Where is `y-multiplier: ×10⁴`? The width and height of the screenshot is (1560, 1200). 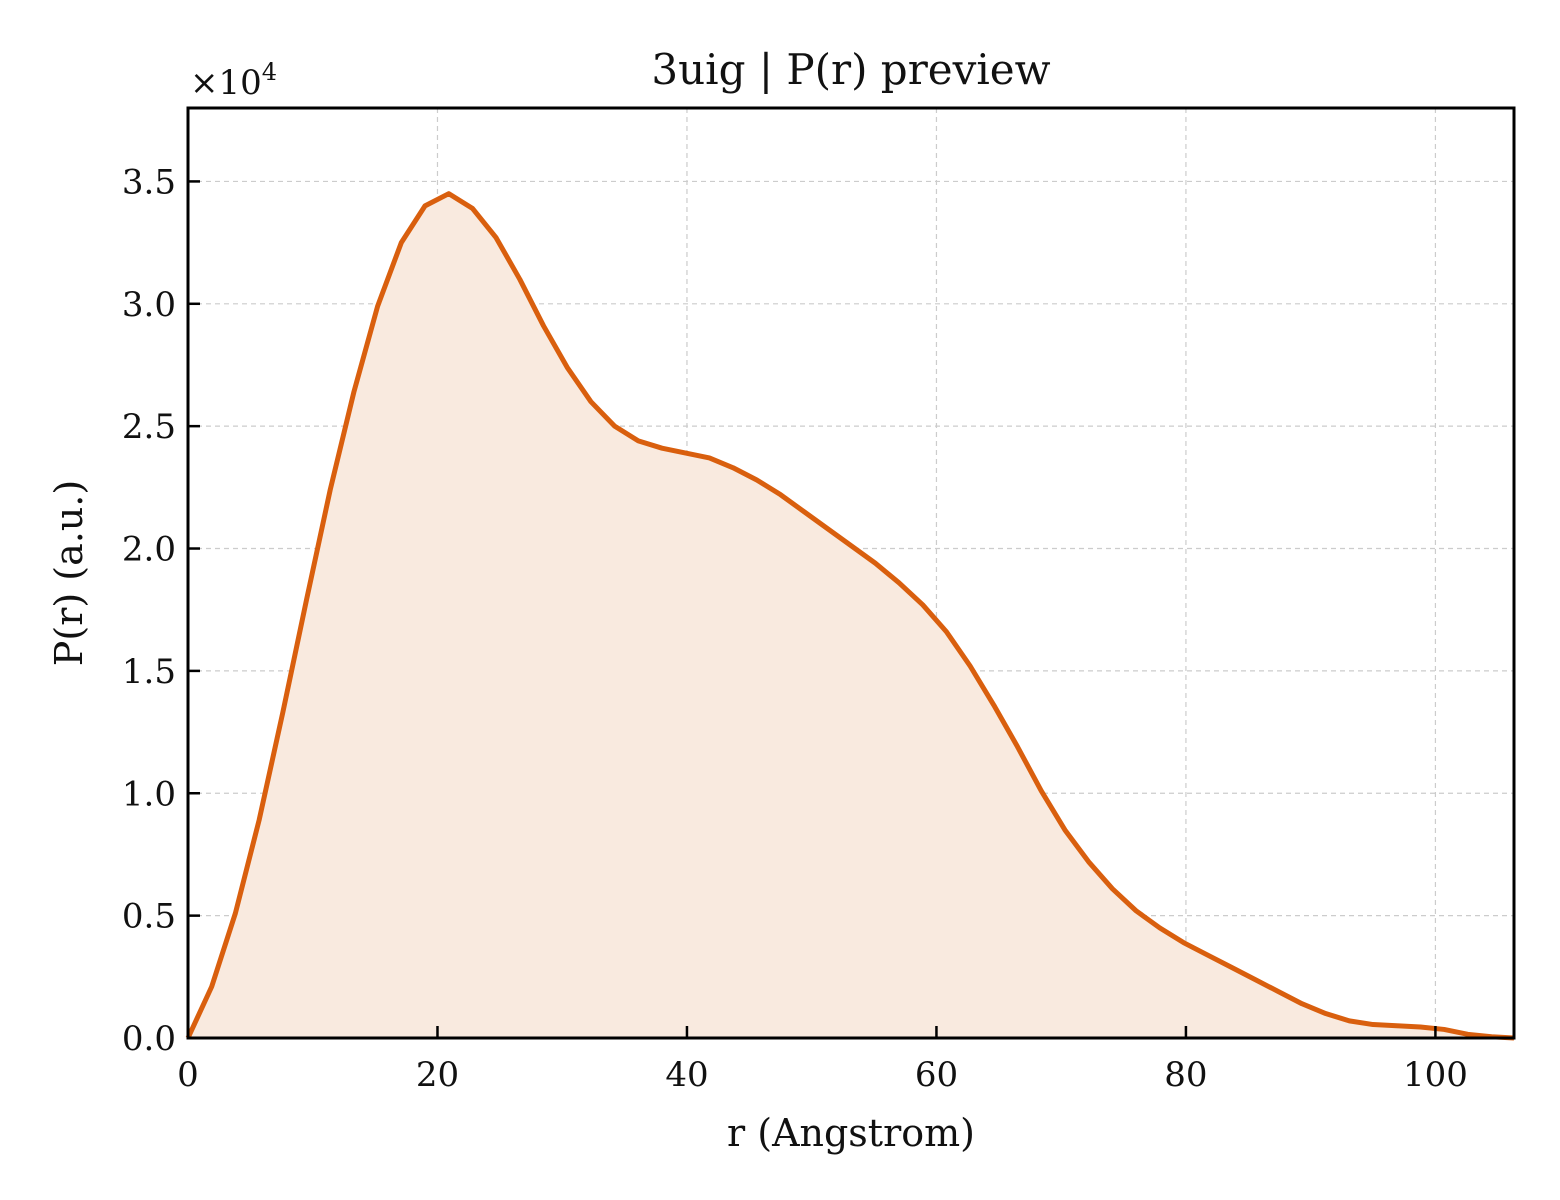
y-multiplier: ×10⁴ is located at coordinates (233, 80).